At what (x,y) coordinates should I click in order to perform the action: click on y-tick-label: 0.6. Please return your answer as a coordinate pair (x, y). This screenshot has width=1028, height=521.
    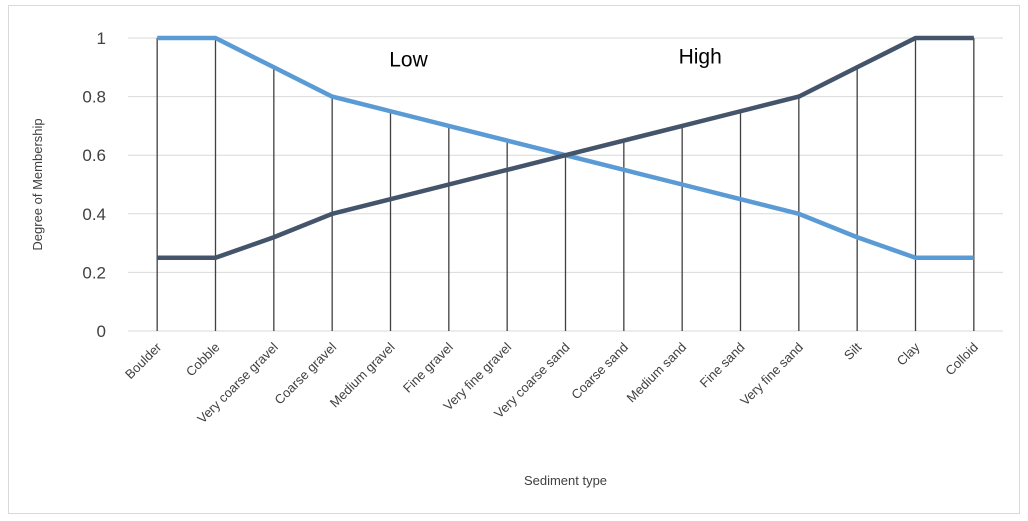
    Looking at the image, I should click on (94, 155).